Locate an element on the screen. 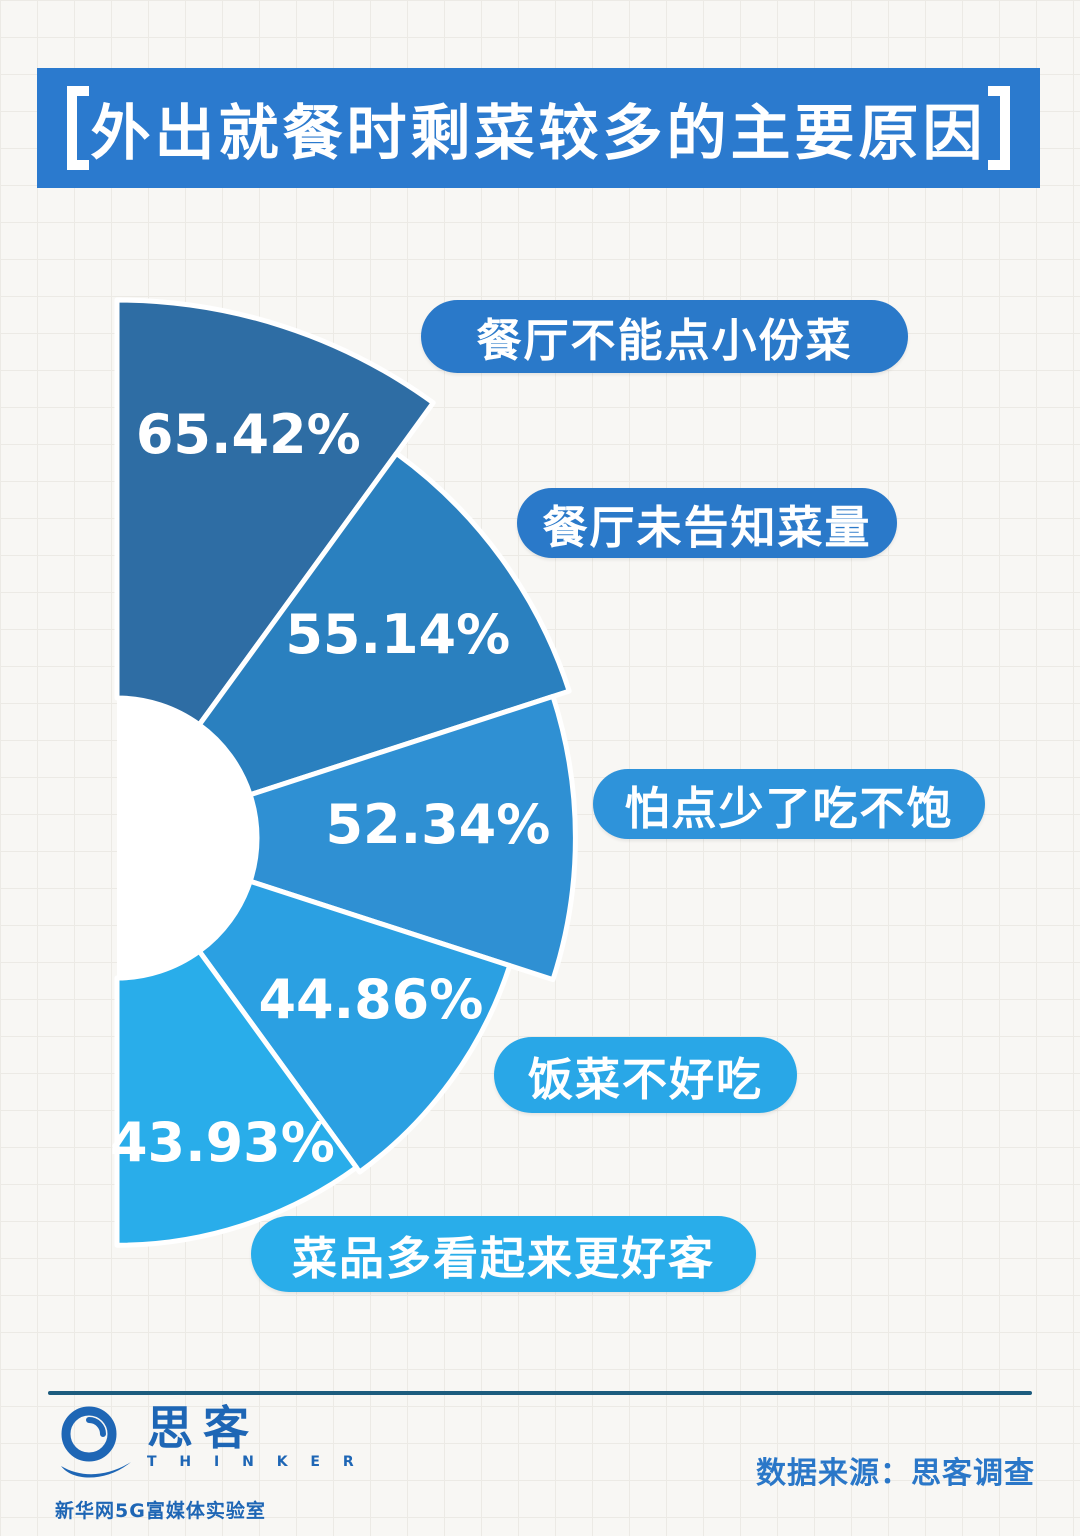 This screenshot has height=1536, width=1080. slice-value-label: 65.42% is located at coordinates (248, 434).